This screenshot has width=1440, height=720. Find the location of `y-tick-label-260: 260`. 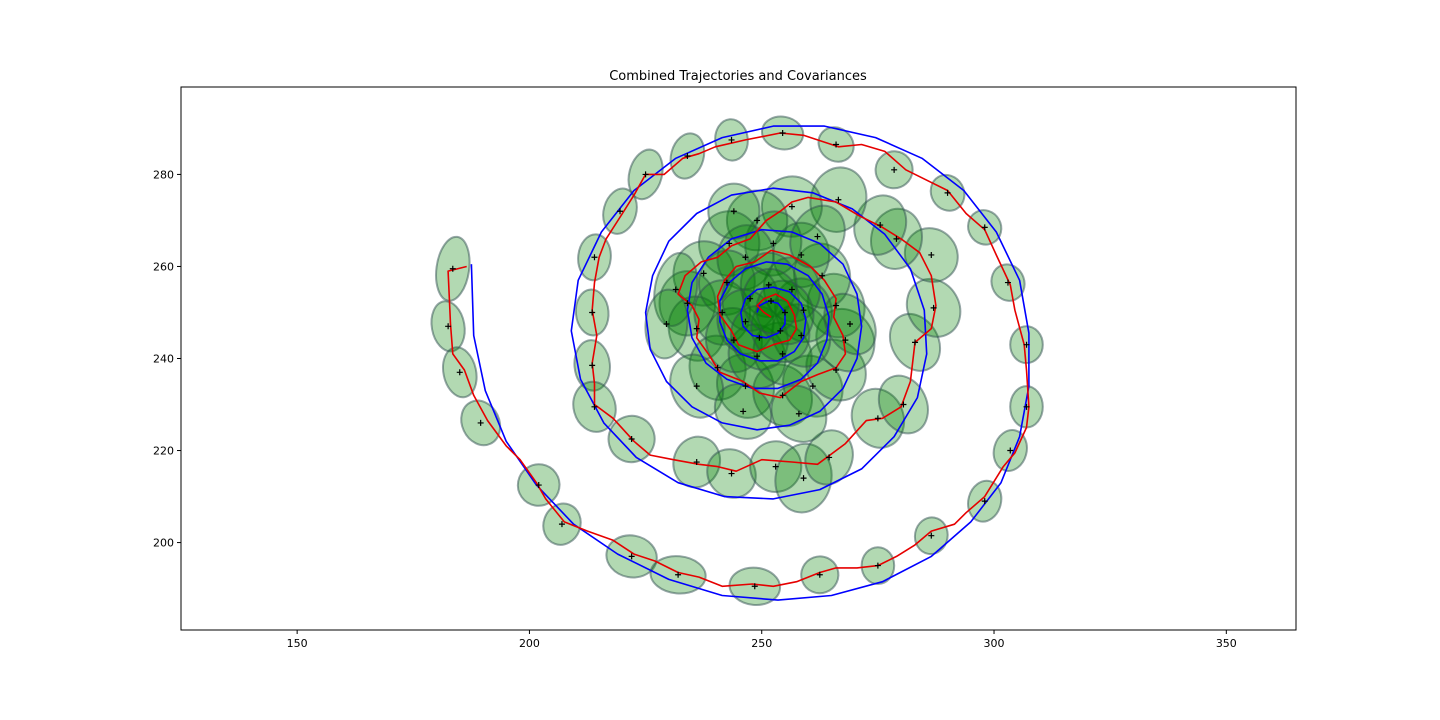

y-tick-label-260: 260 is located at coordinates (163, 266).